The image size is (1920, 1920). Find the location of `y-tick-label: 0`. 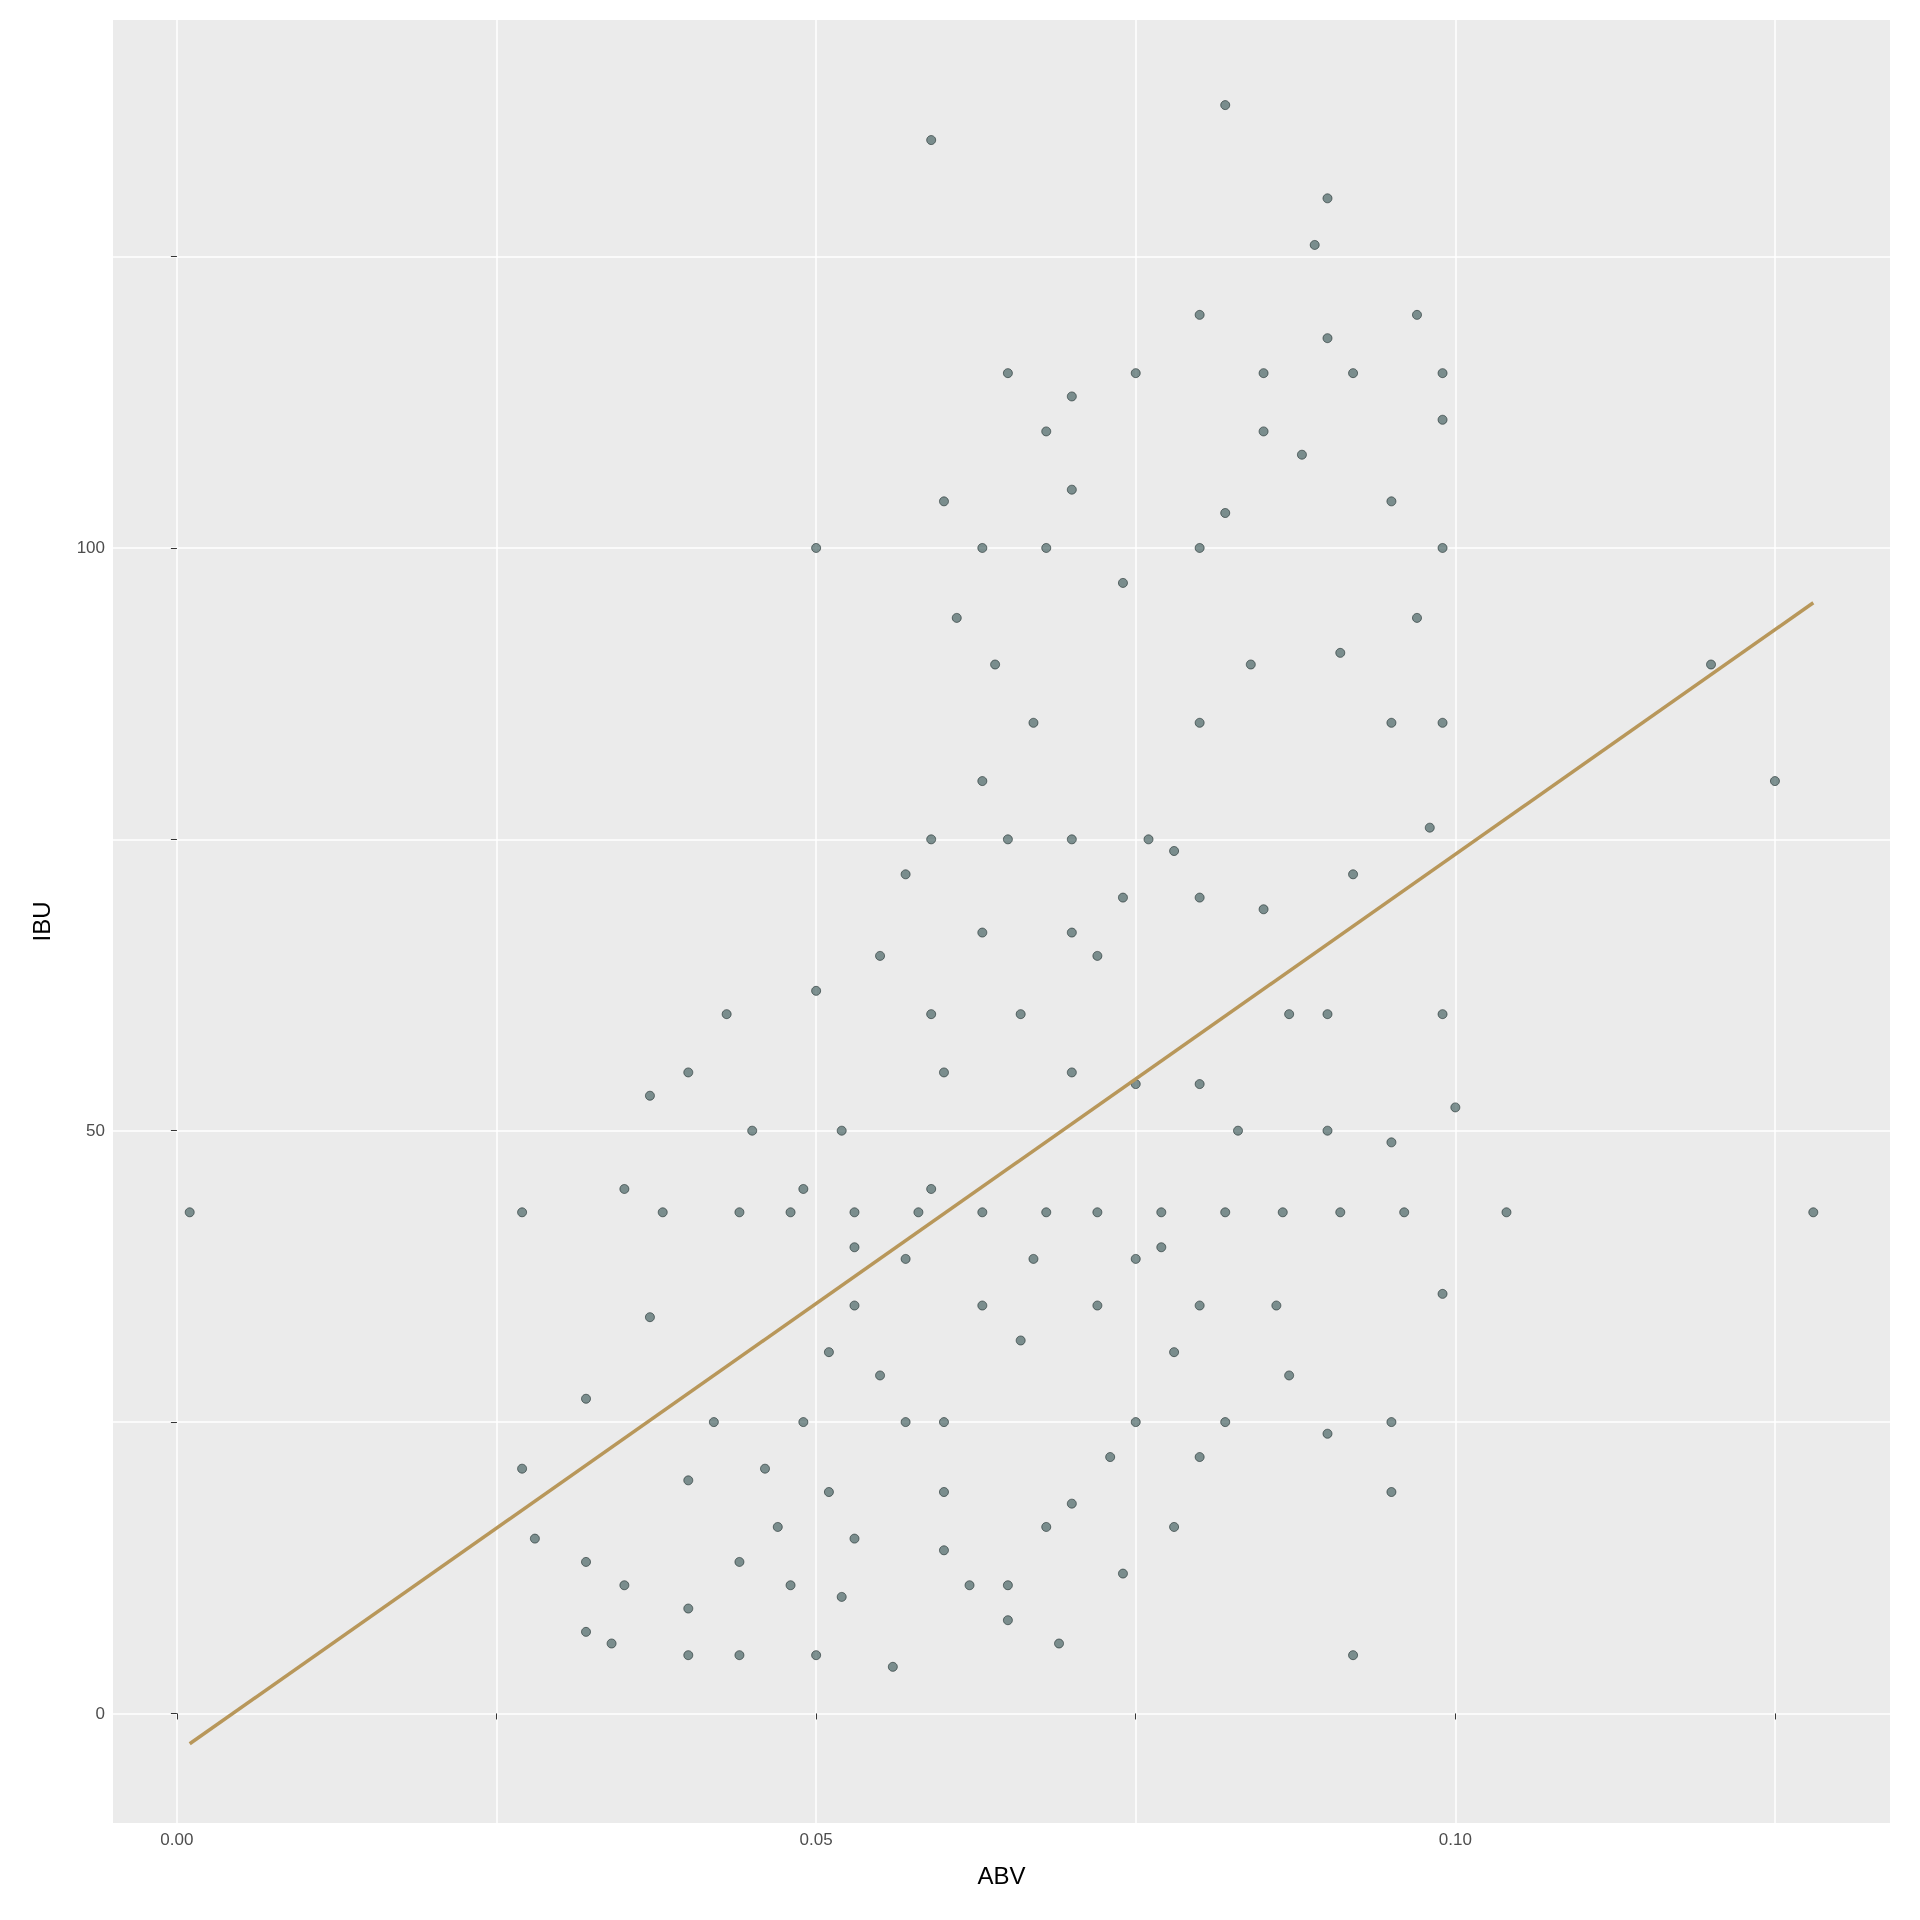

y-tick-label: 0 is located at coordinates (100, 1713).